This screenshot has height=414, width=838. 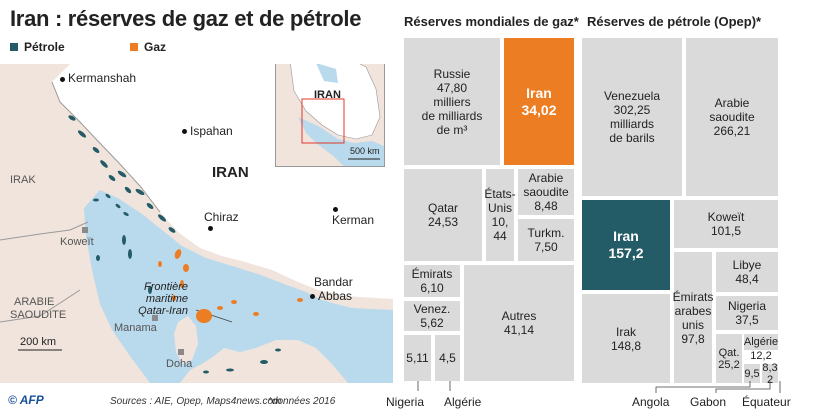 What do you see at coordinates (26, 400) in the screenshot?
I see `afp-logo: © AFP` at bounding box center [26, 400].